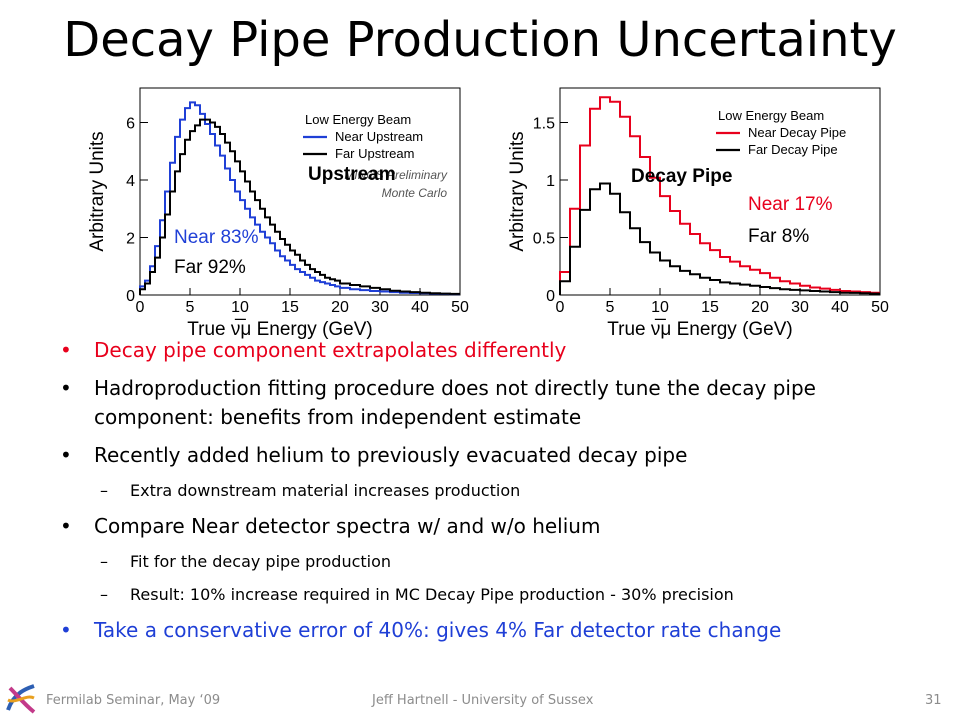 The height and width of the screenshot is (720, 960). Describe the element at coordinates (483, 700) in the screenshot. I see `footer-author: Jeff Hartnell - University of Sussex` at that location.